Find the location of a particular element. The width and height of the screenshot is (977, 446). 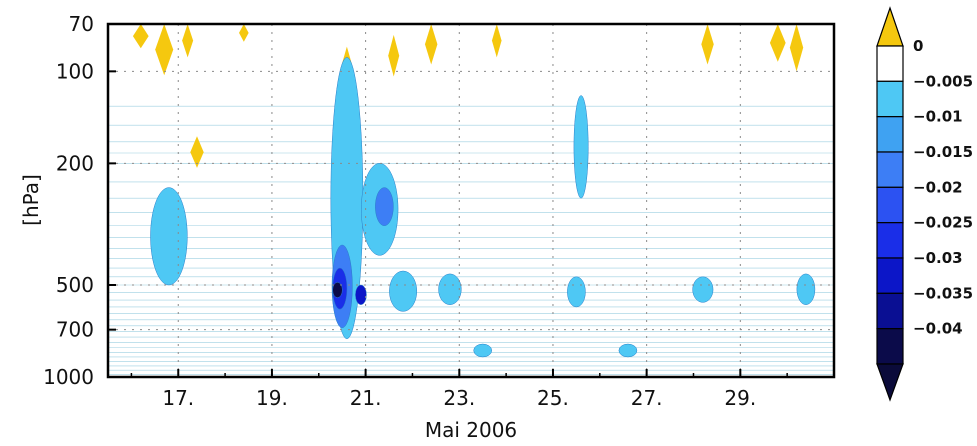

colorbar-label: −0.005 is located at coordinates (943, 81).